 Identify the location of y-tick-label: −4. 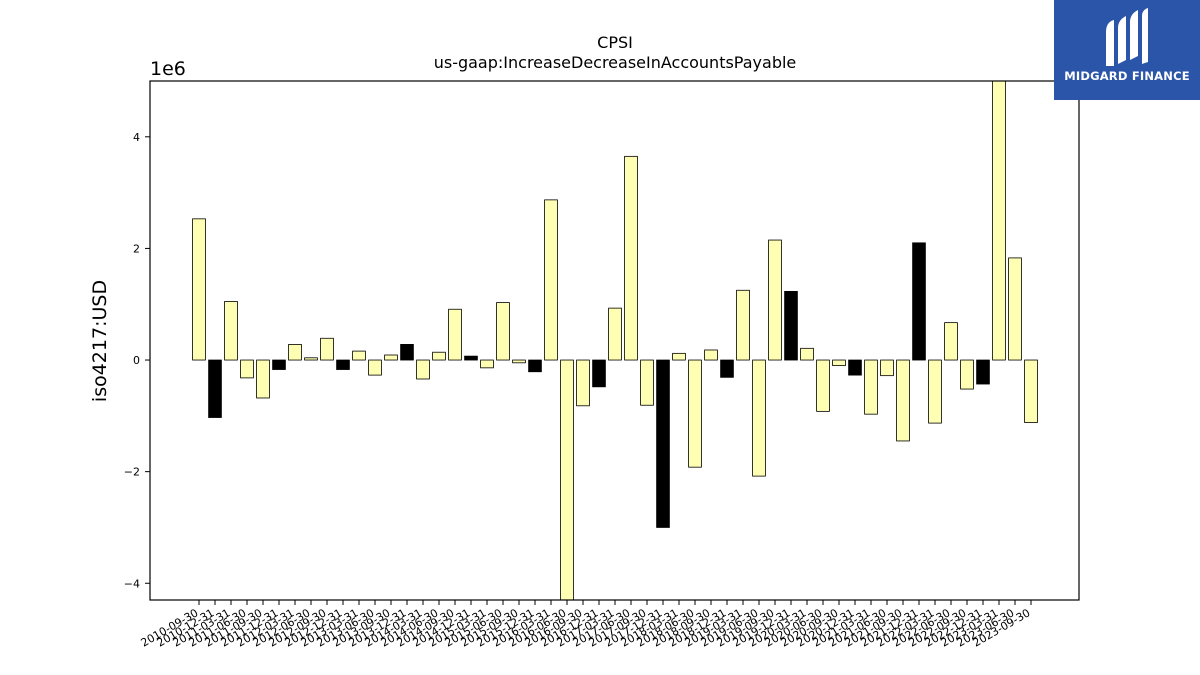
(132, 583).